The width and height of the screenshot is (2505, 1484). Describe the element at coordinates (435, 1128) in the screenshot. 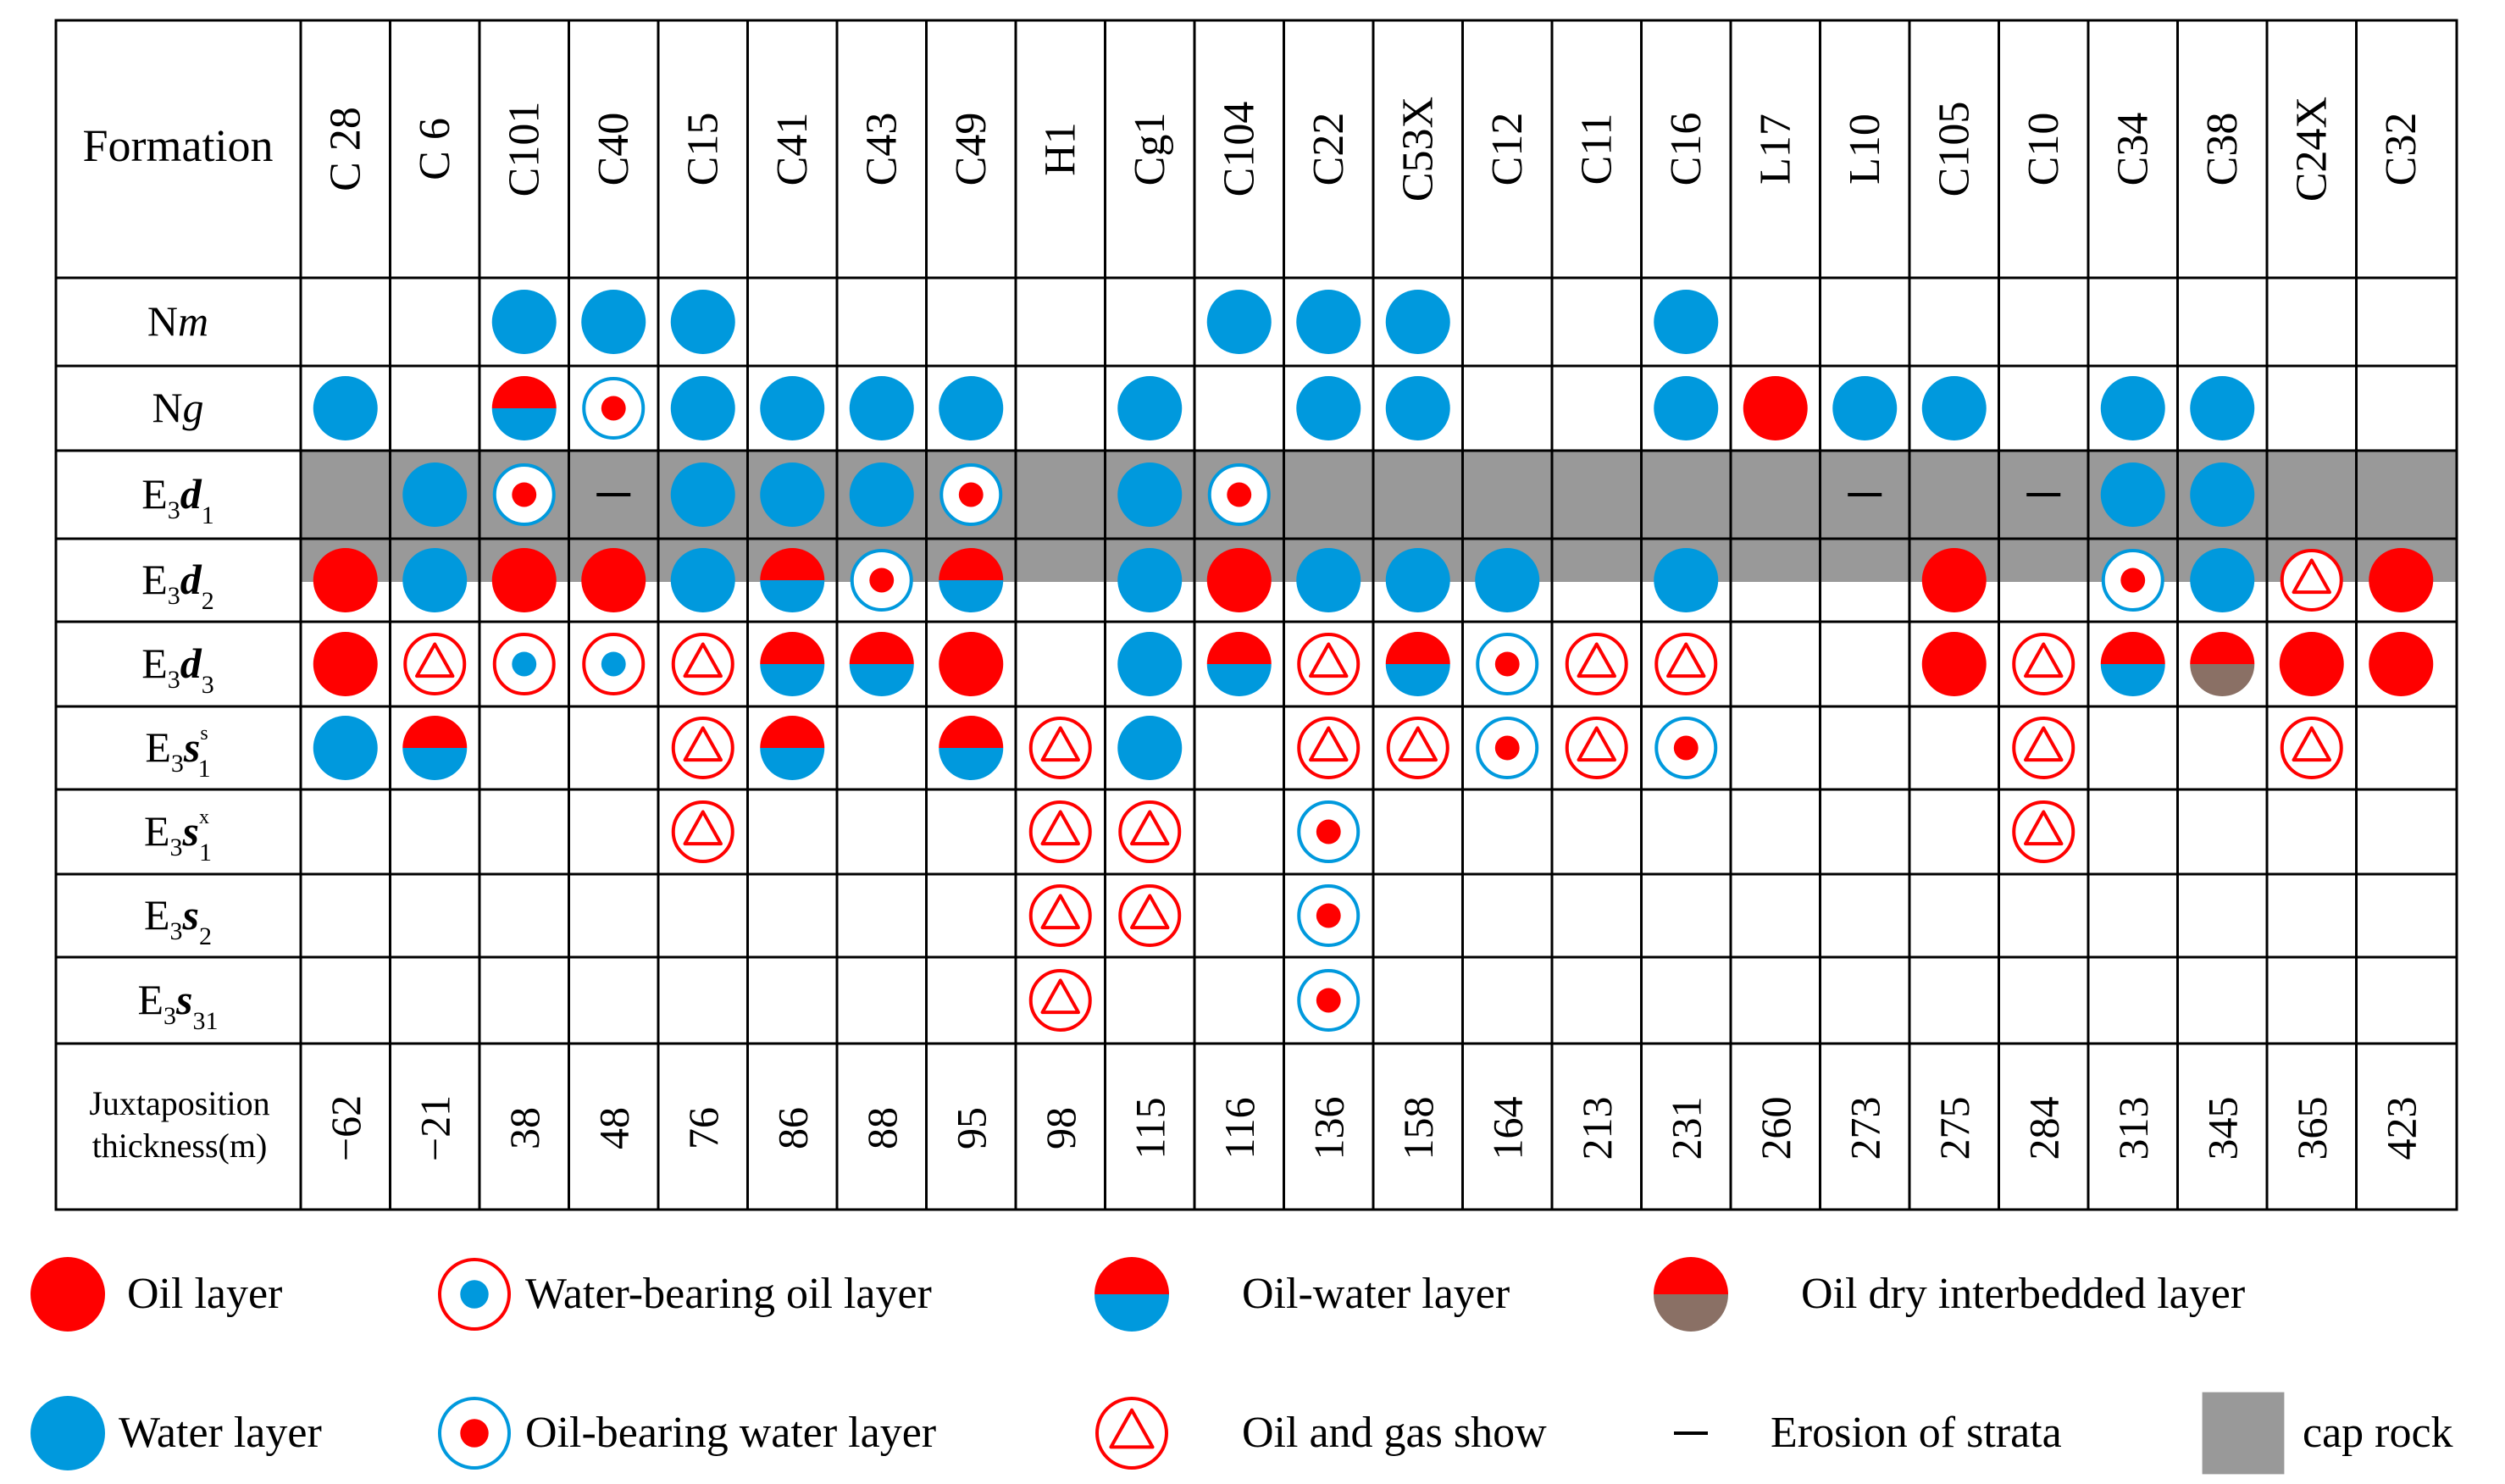

I see `thickness-value: −21` at that location.